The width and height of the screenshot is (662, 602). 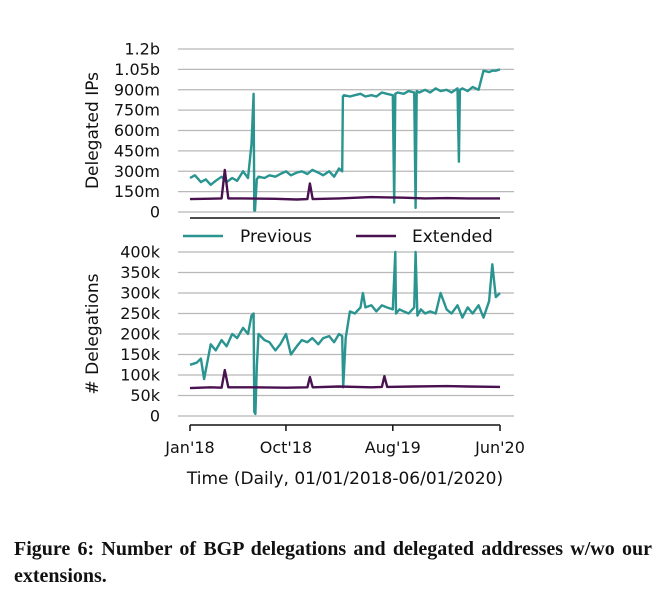 What do you see at coordinates (93, 130) in the screenshot?
I see `delegated-ips-ylabel: Delegated IPs` at bounding box center [93, 130].